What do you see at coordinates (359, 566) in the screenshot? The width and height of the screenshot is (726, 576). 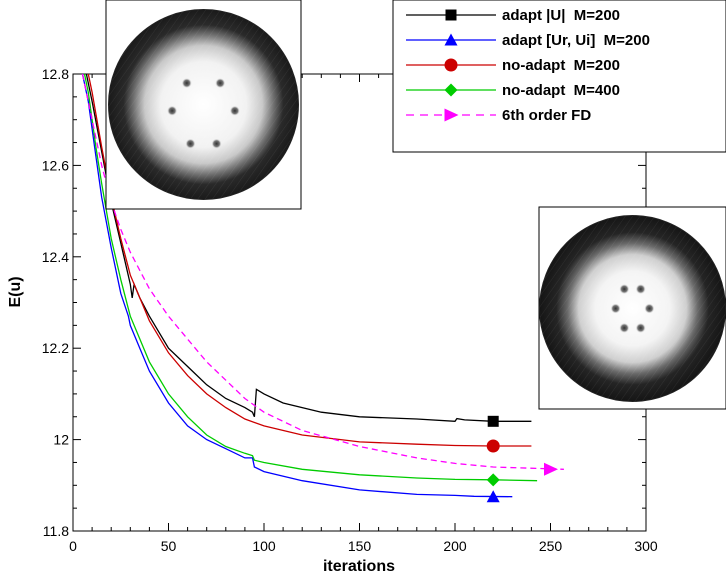 I see `x-axis-title: iterations` at bounding box center [359, 566].